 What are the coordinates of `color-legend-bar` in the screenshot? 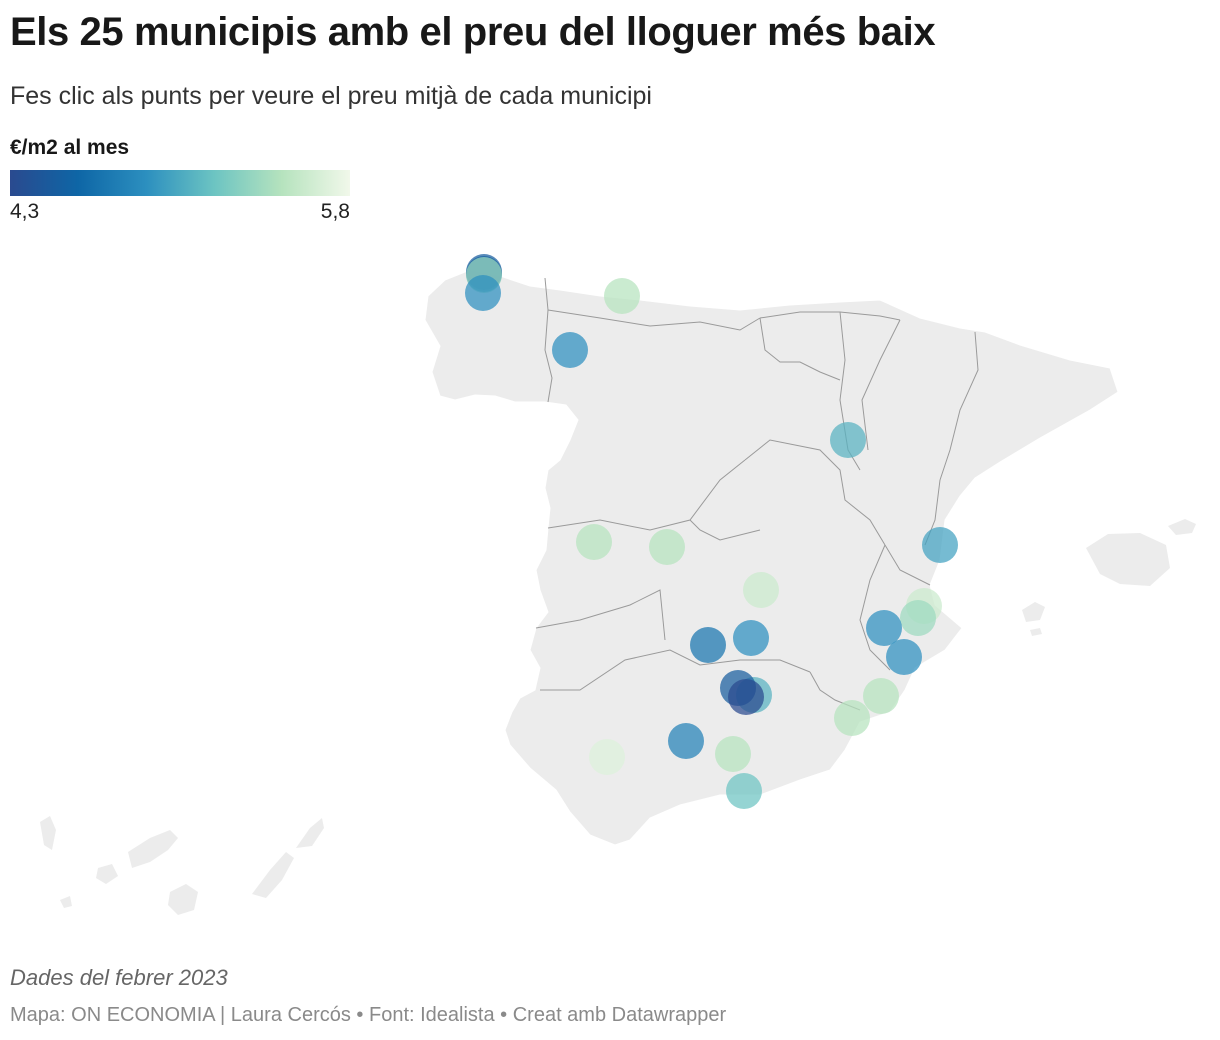 It's located at (180, 183).